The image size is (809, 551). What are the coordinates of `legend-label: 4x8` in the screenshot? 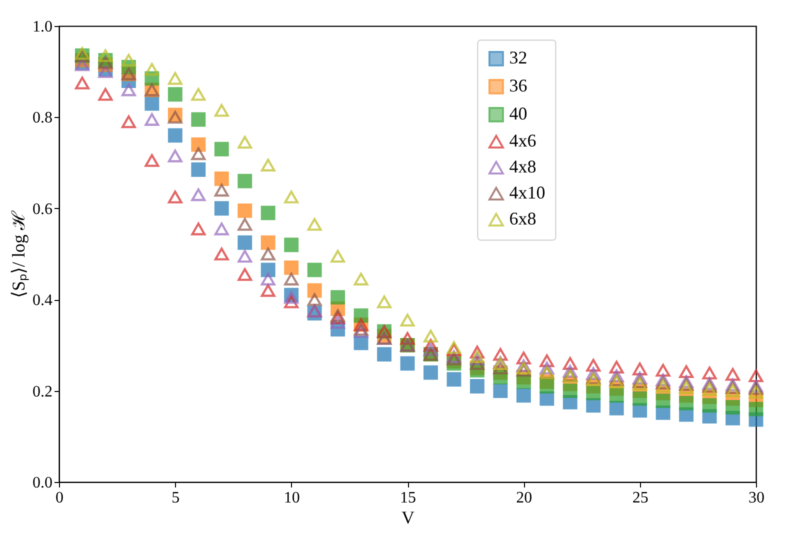 It's located at (522, 166).